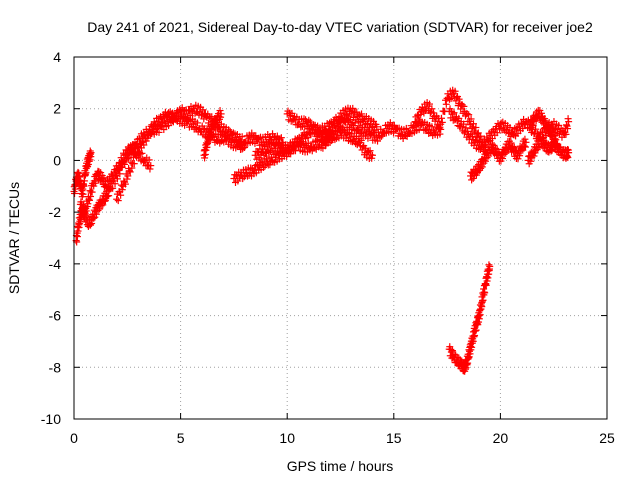  I want to click on x-tick-label: 0, so click(74, 438).